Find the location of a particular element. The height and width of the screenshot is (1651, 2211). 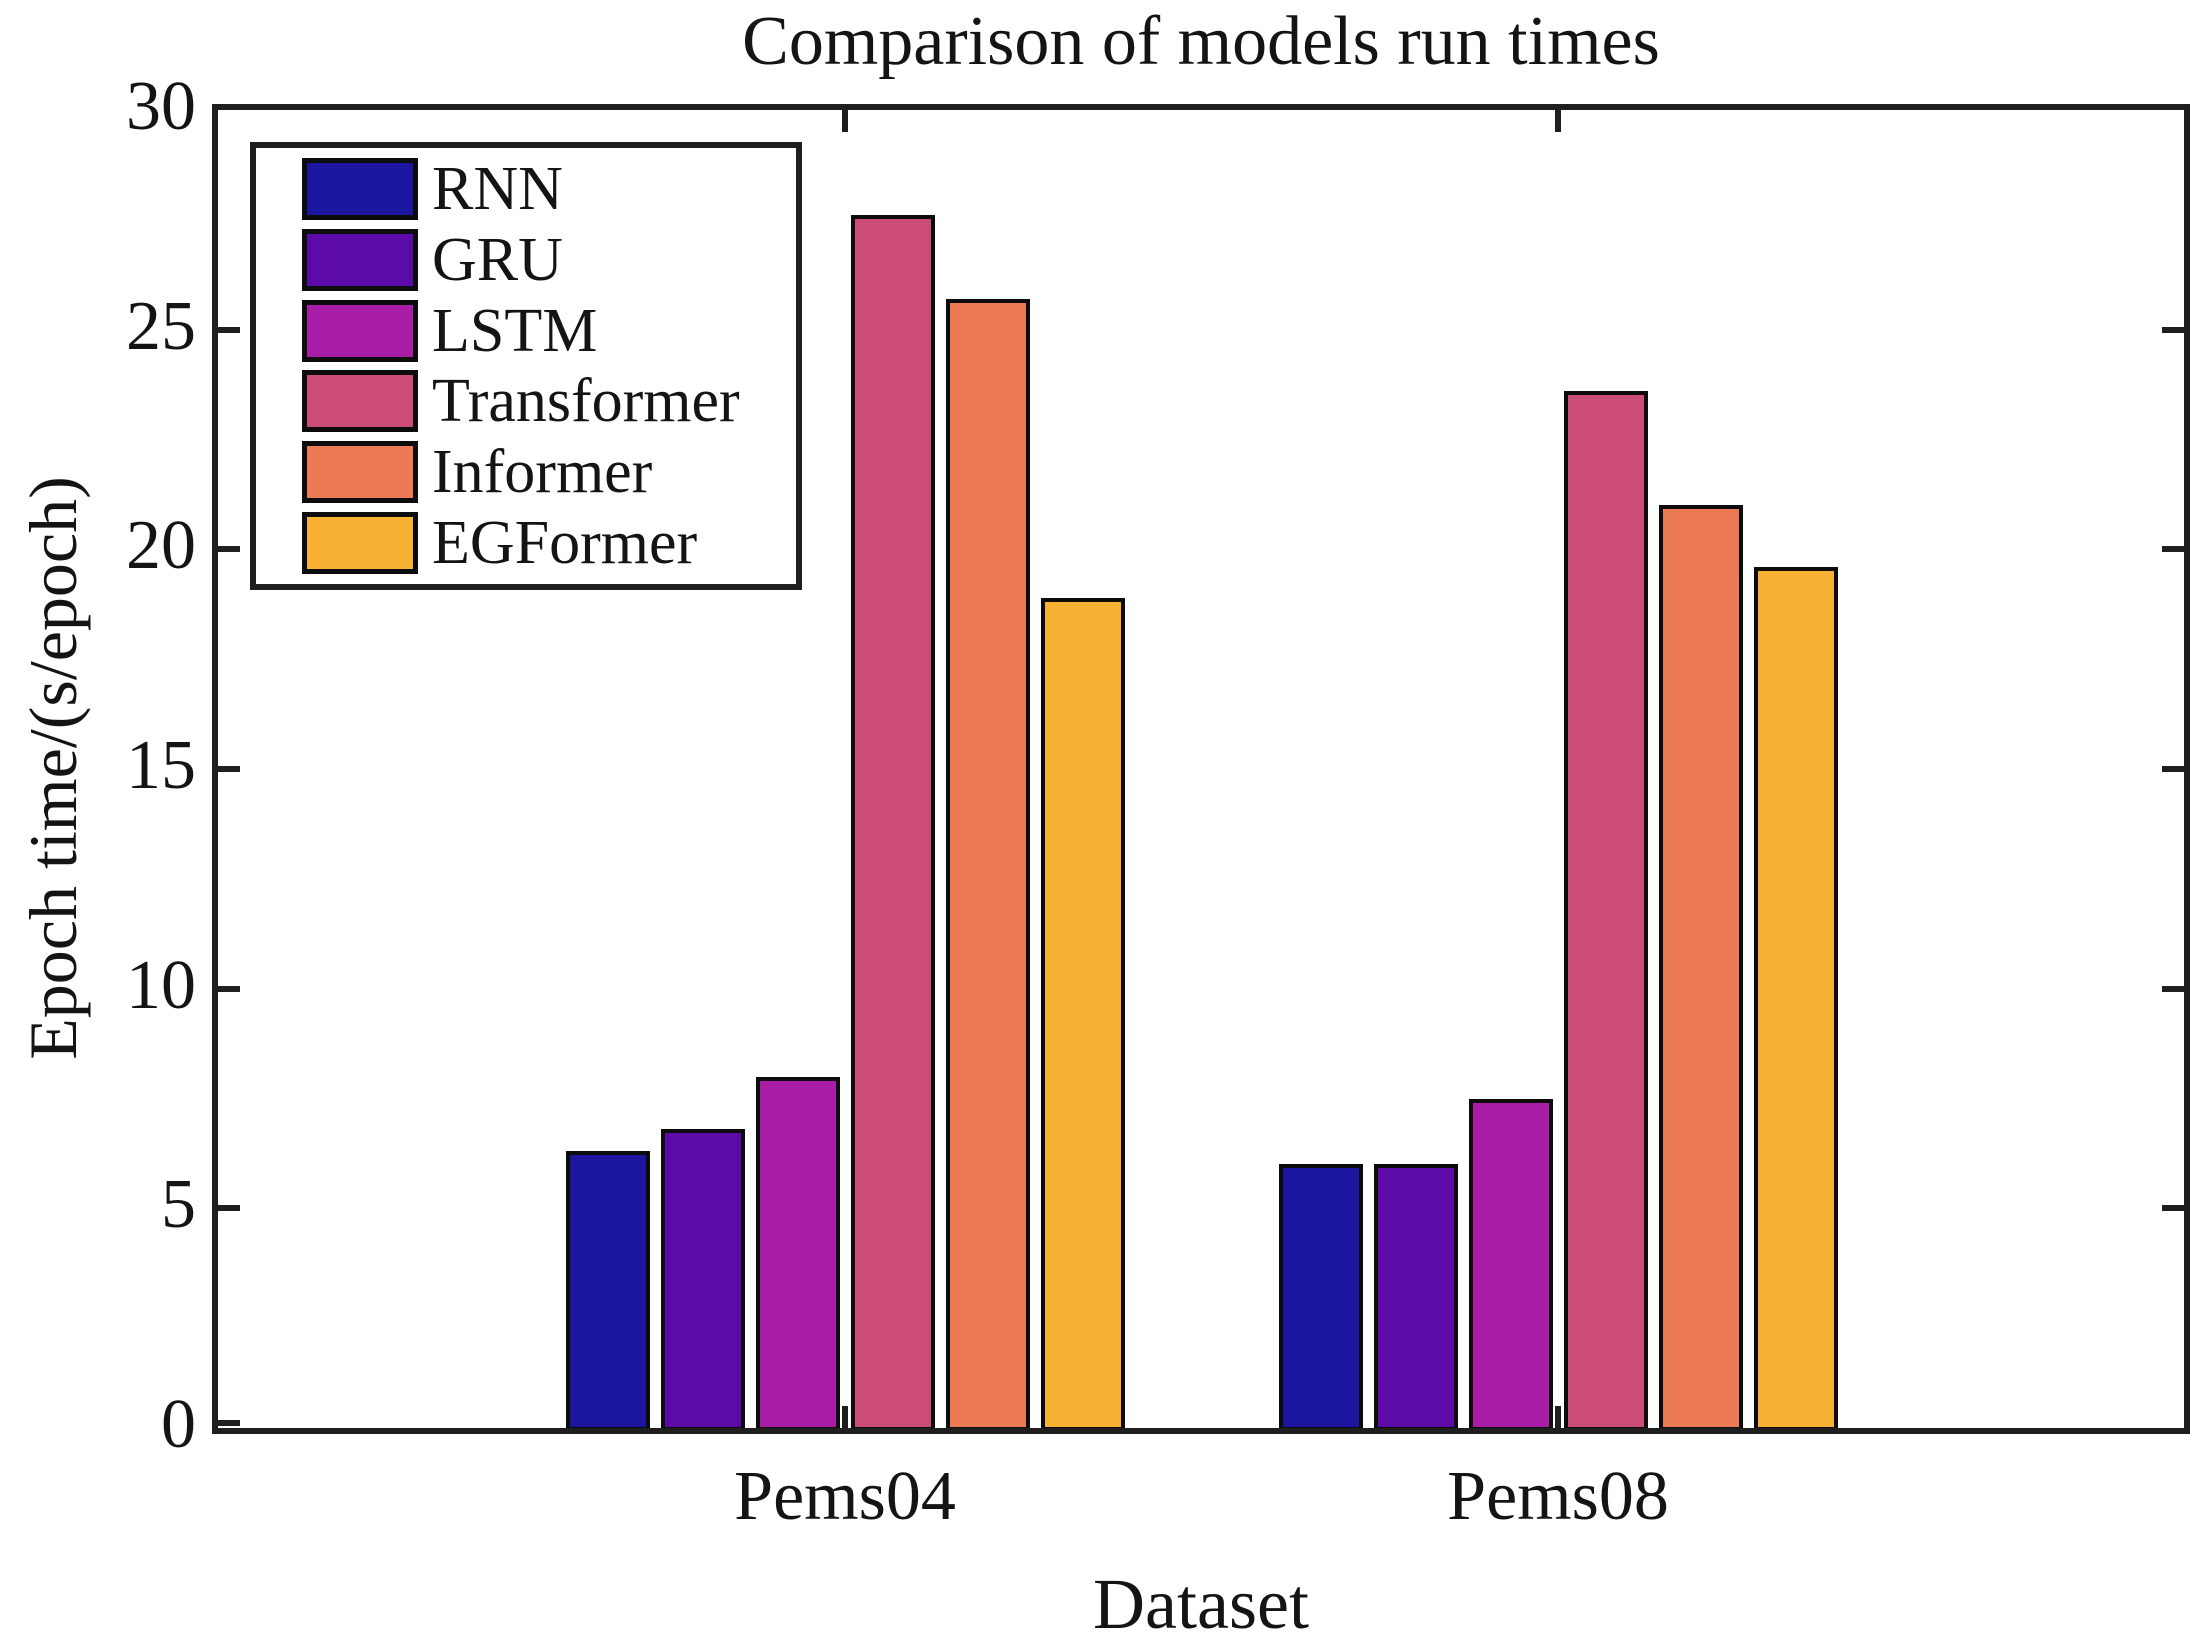

bar-lstm-pems04 is located at coordinates (797, 1253).